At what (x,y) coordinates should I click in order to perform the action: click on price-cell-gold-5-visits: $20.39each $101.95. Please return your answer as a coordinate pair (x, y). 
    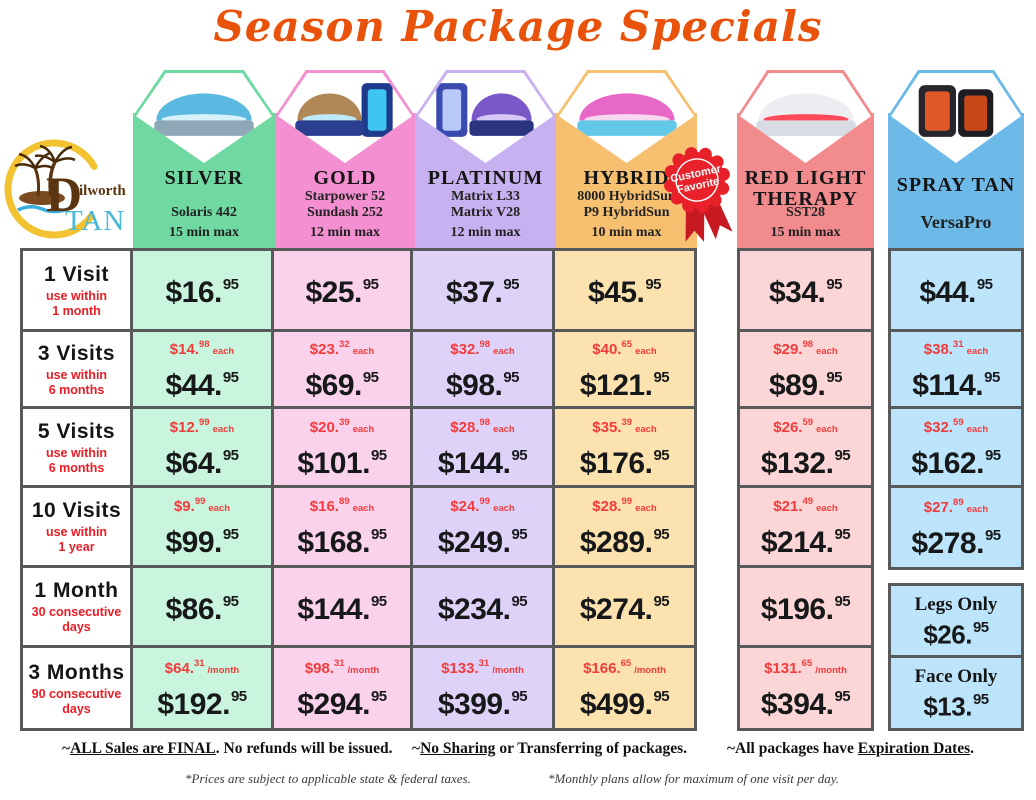
    Looking at the image, I should click on (342, 447).